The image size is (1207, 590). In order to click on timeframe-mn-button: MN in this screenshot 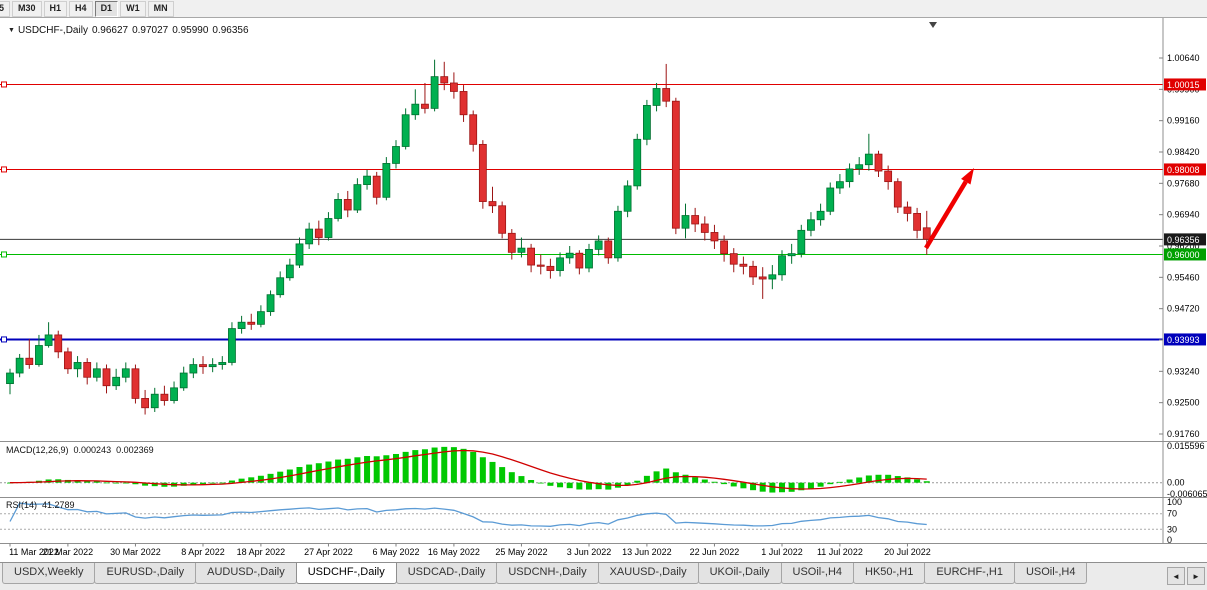, I will do `click(160, 8)`.